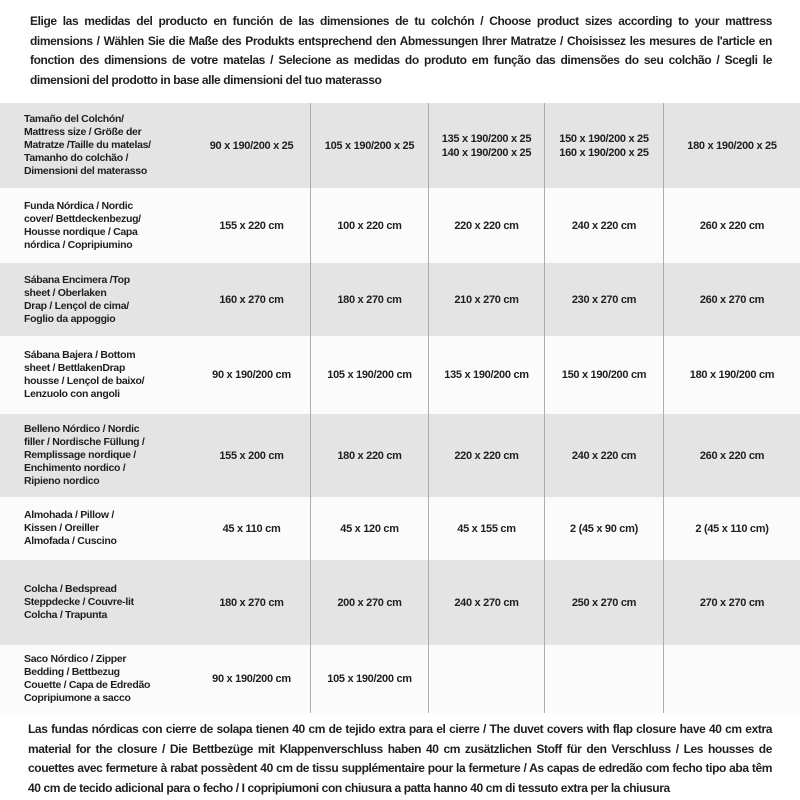 Image resolution: width=800 pixels, height=800 pixels. What do you see at coordinates (369, 455) in the screenshot?
I see `size-value-cell: 180 x 220 cm` at bounding box center [369, 455].